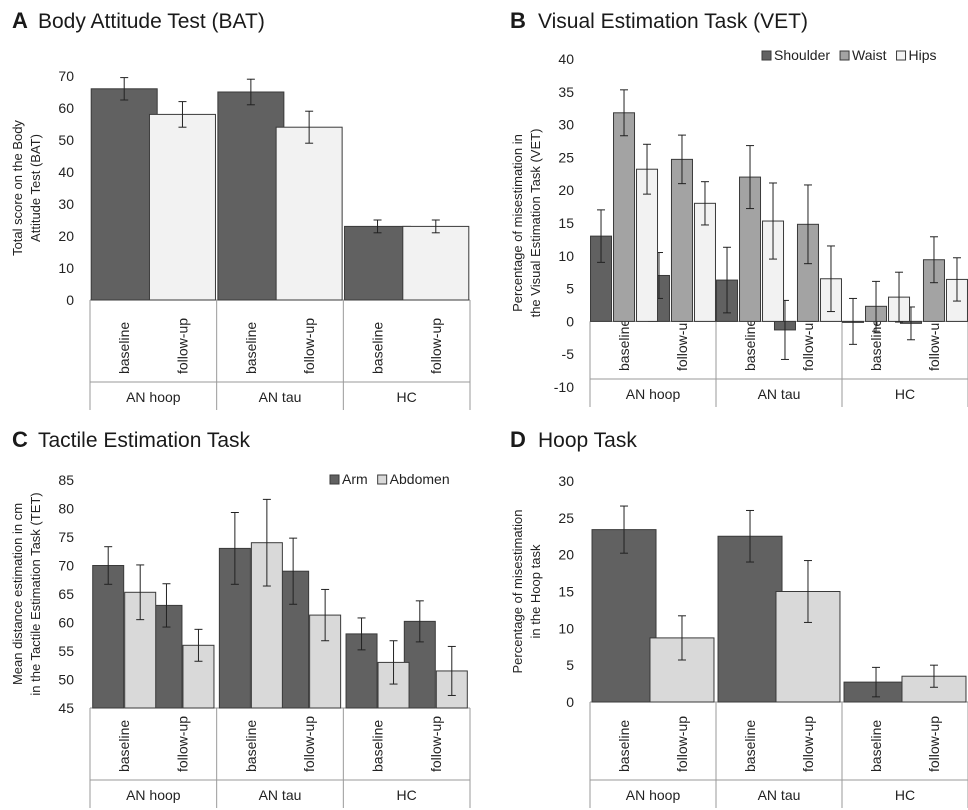  I want to click on panel-title: Body Attitude Test (BAT), so click(151, 21).